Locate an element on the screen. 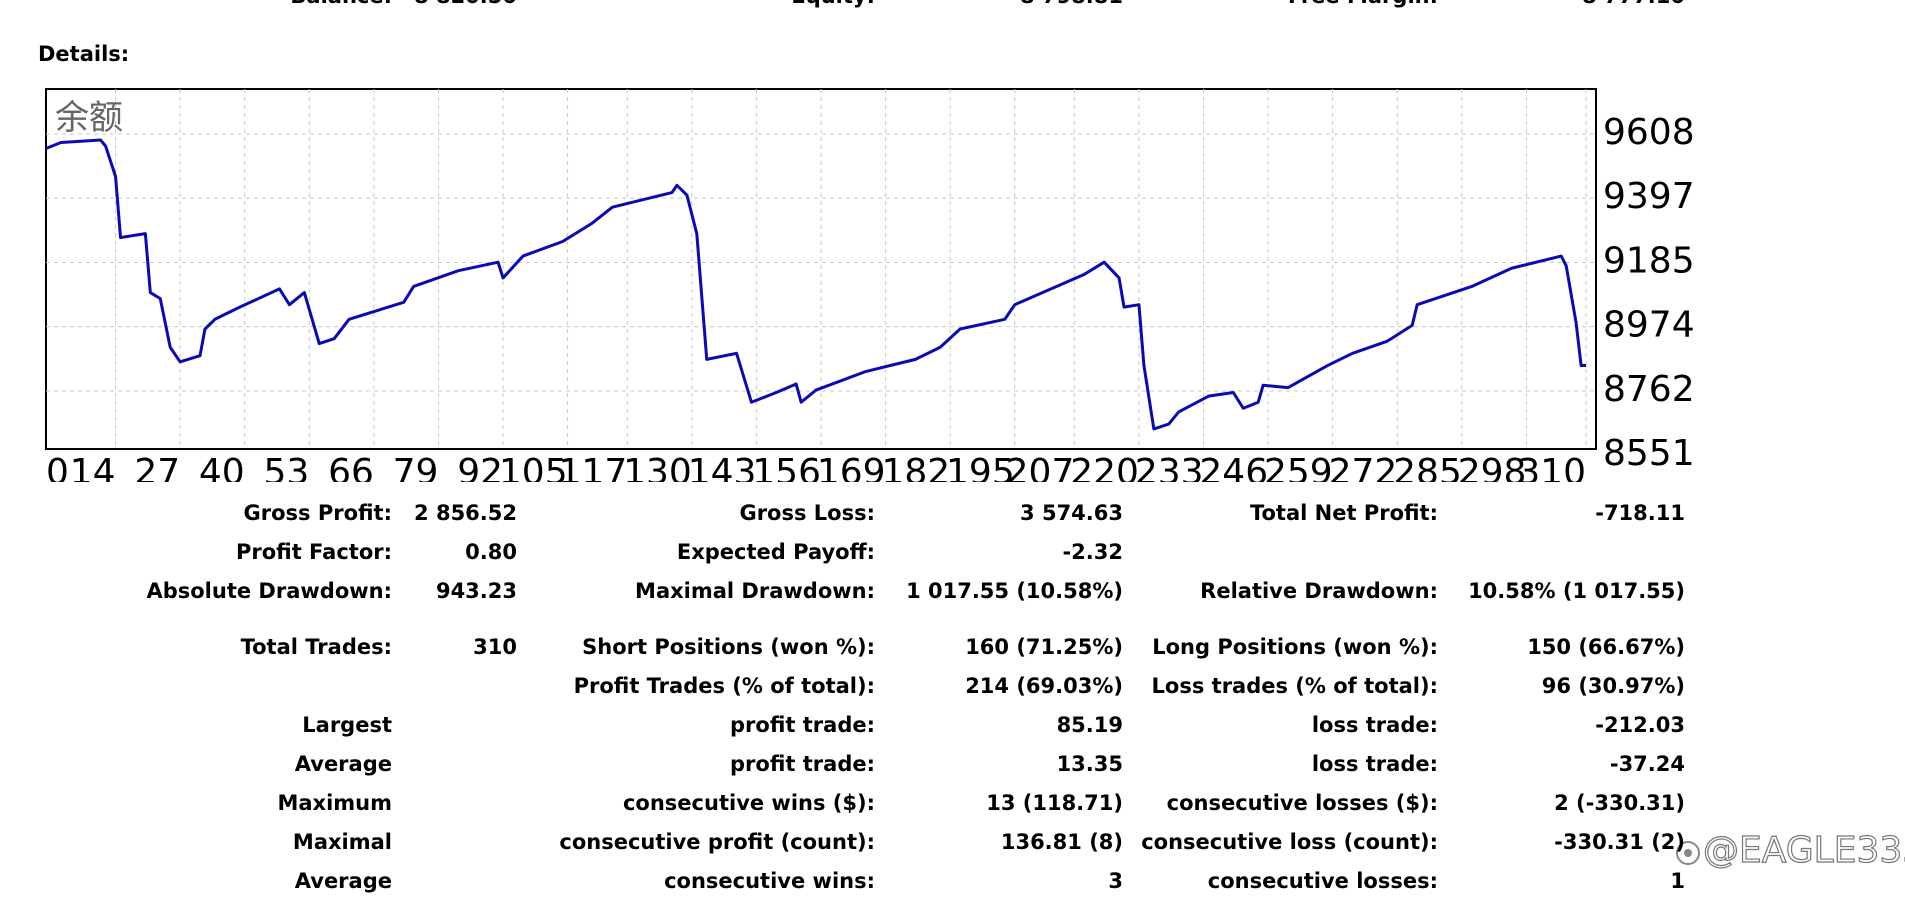 Image resolution: width=1905 pixels, height=904 pixels. stat-value: 96 (30.97%) is located at coordinates (1613, 686).